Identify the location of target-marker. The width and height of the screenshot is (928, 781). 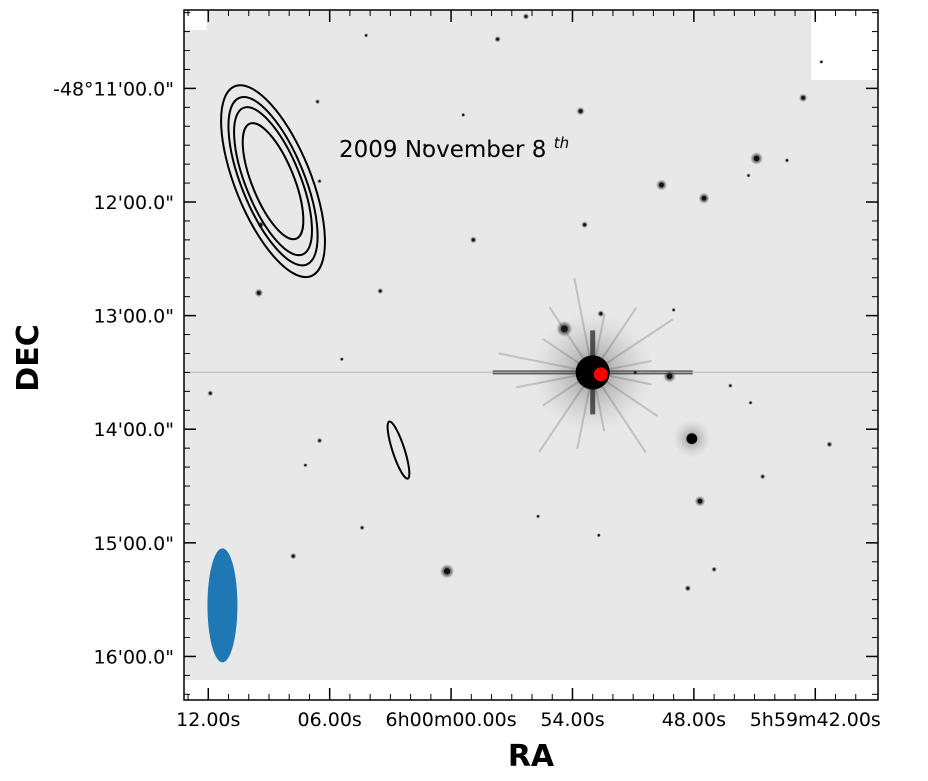
(600, 374).